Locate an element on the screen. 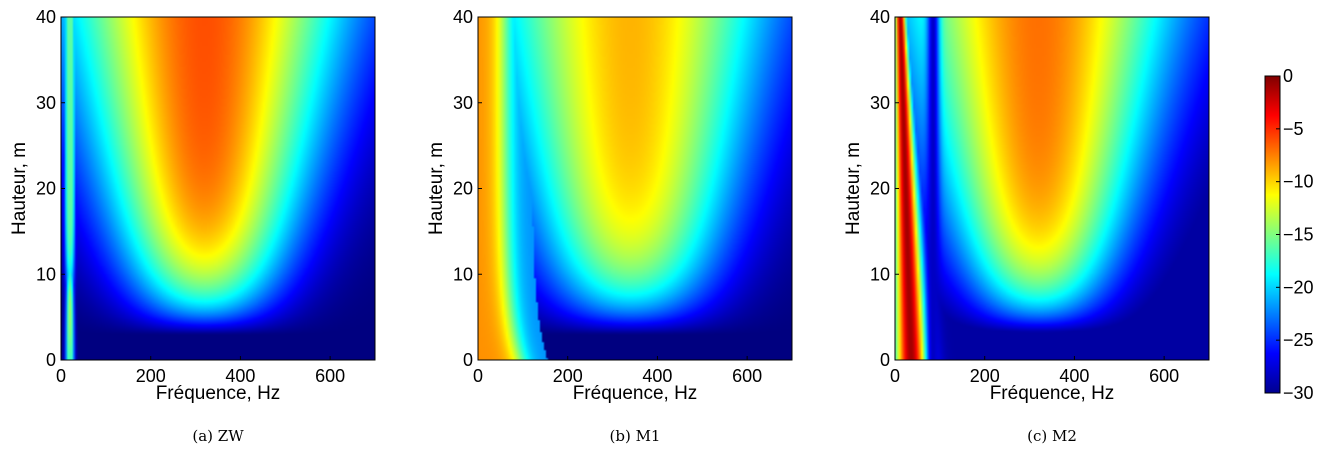  x-ticks-a: 0 200 400 600 is located at coordinates (200, 371).